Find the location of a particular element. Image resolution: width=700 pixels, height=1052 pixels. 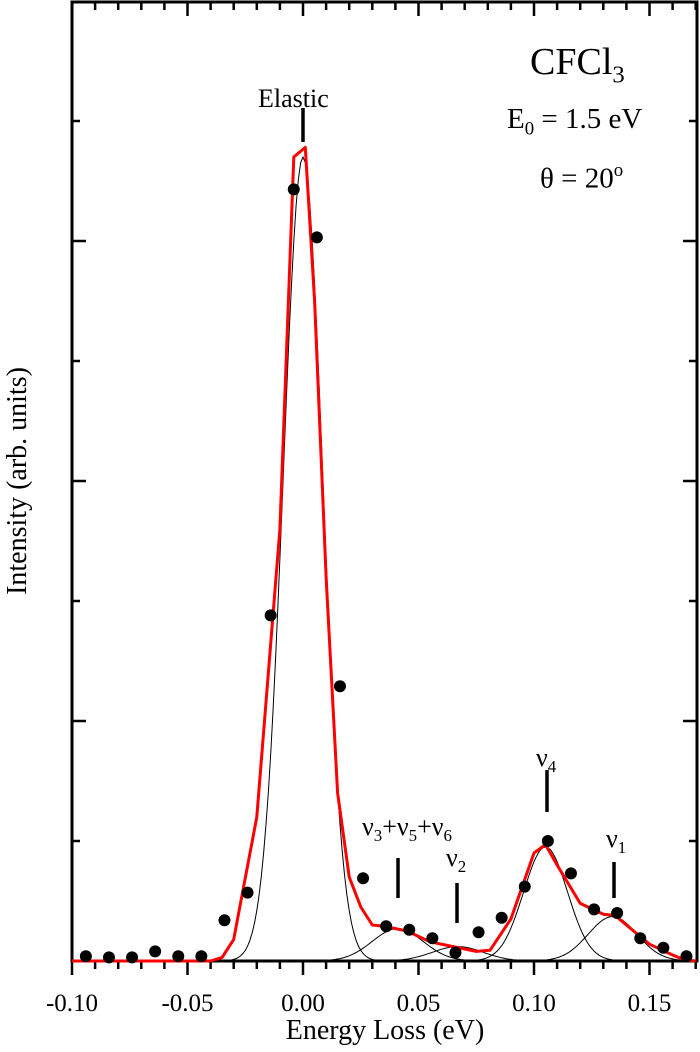

x-tick-label: -0.10 is located at coordinates (72, 1003).